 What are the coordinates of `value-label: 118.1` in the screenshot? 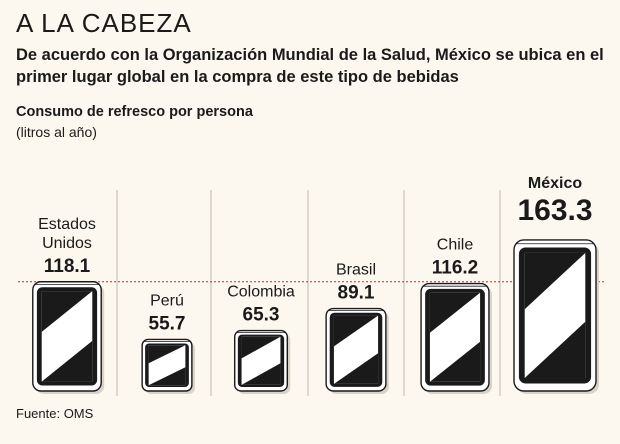 It's located at (67, 266).